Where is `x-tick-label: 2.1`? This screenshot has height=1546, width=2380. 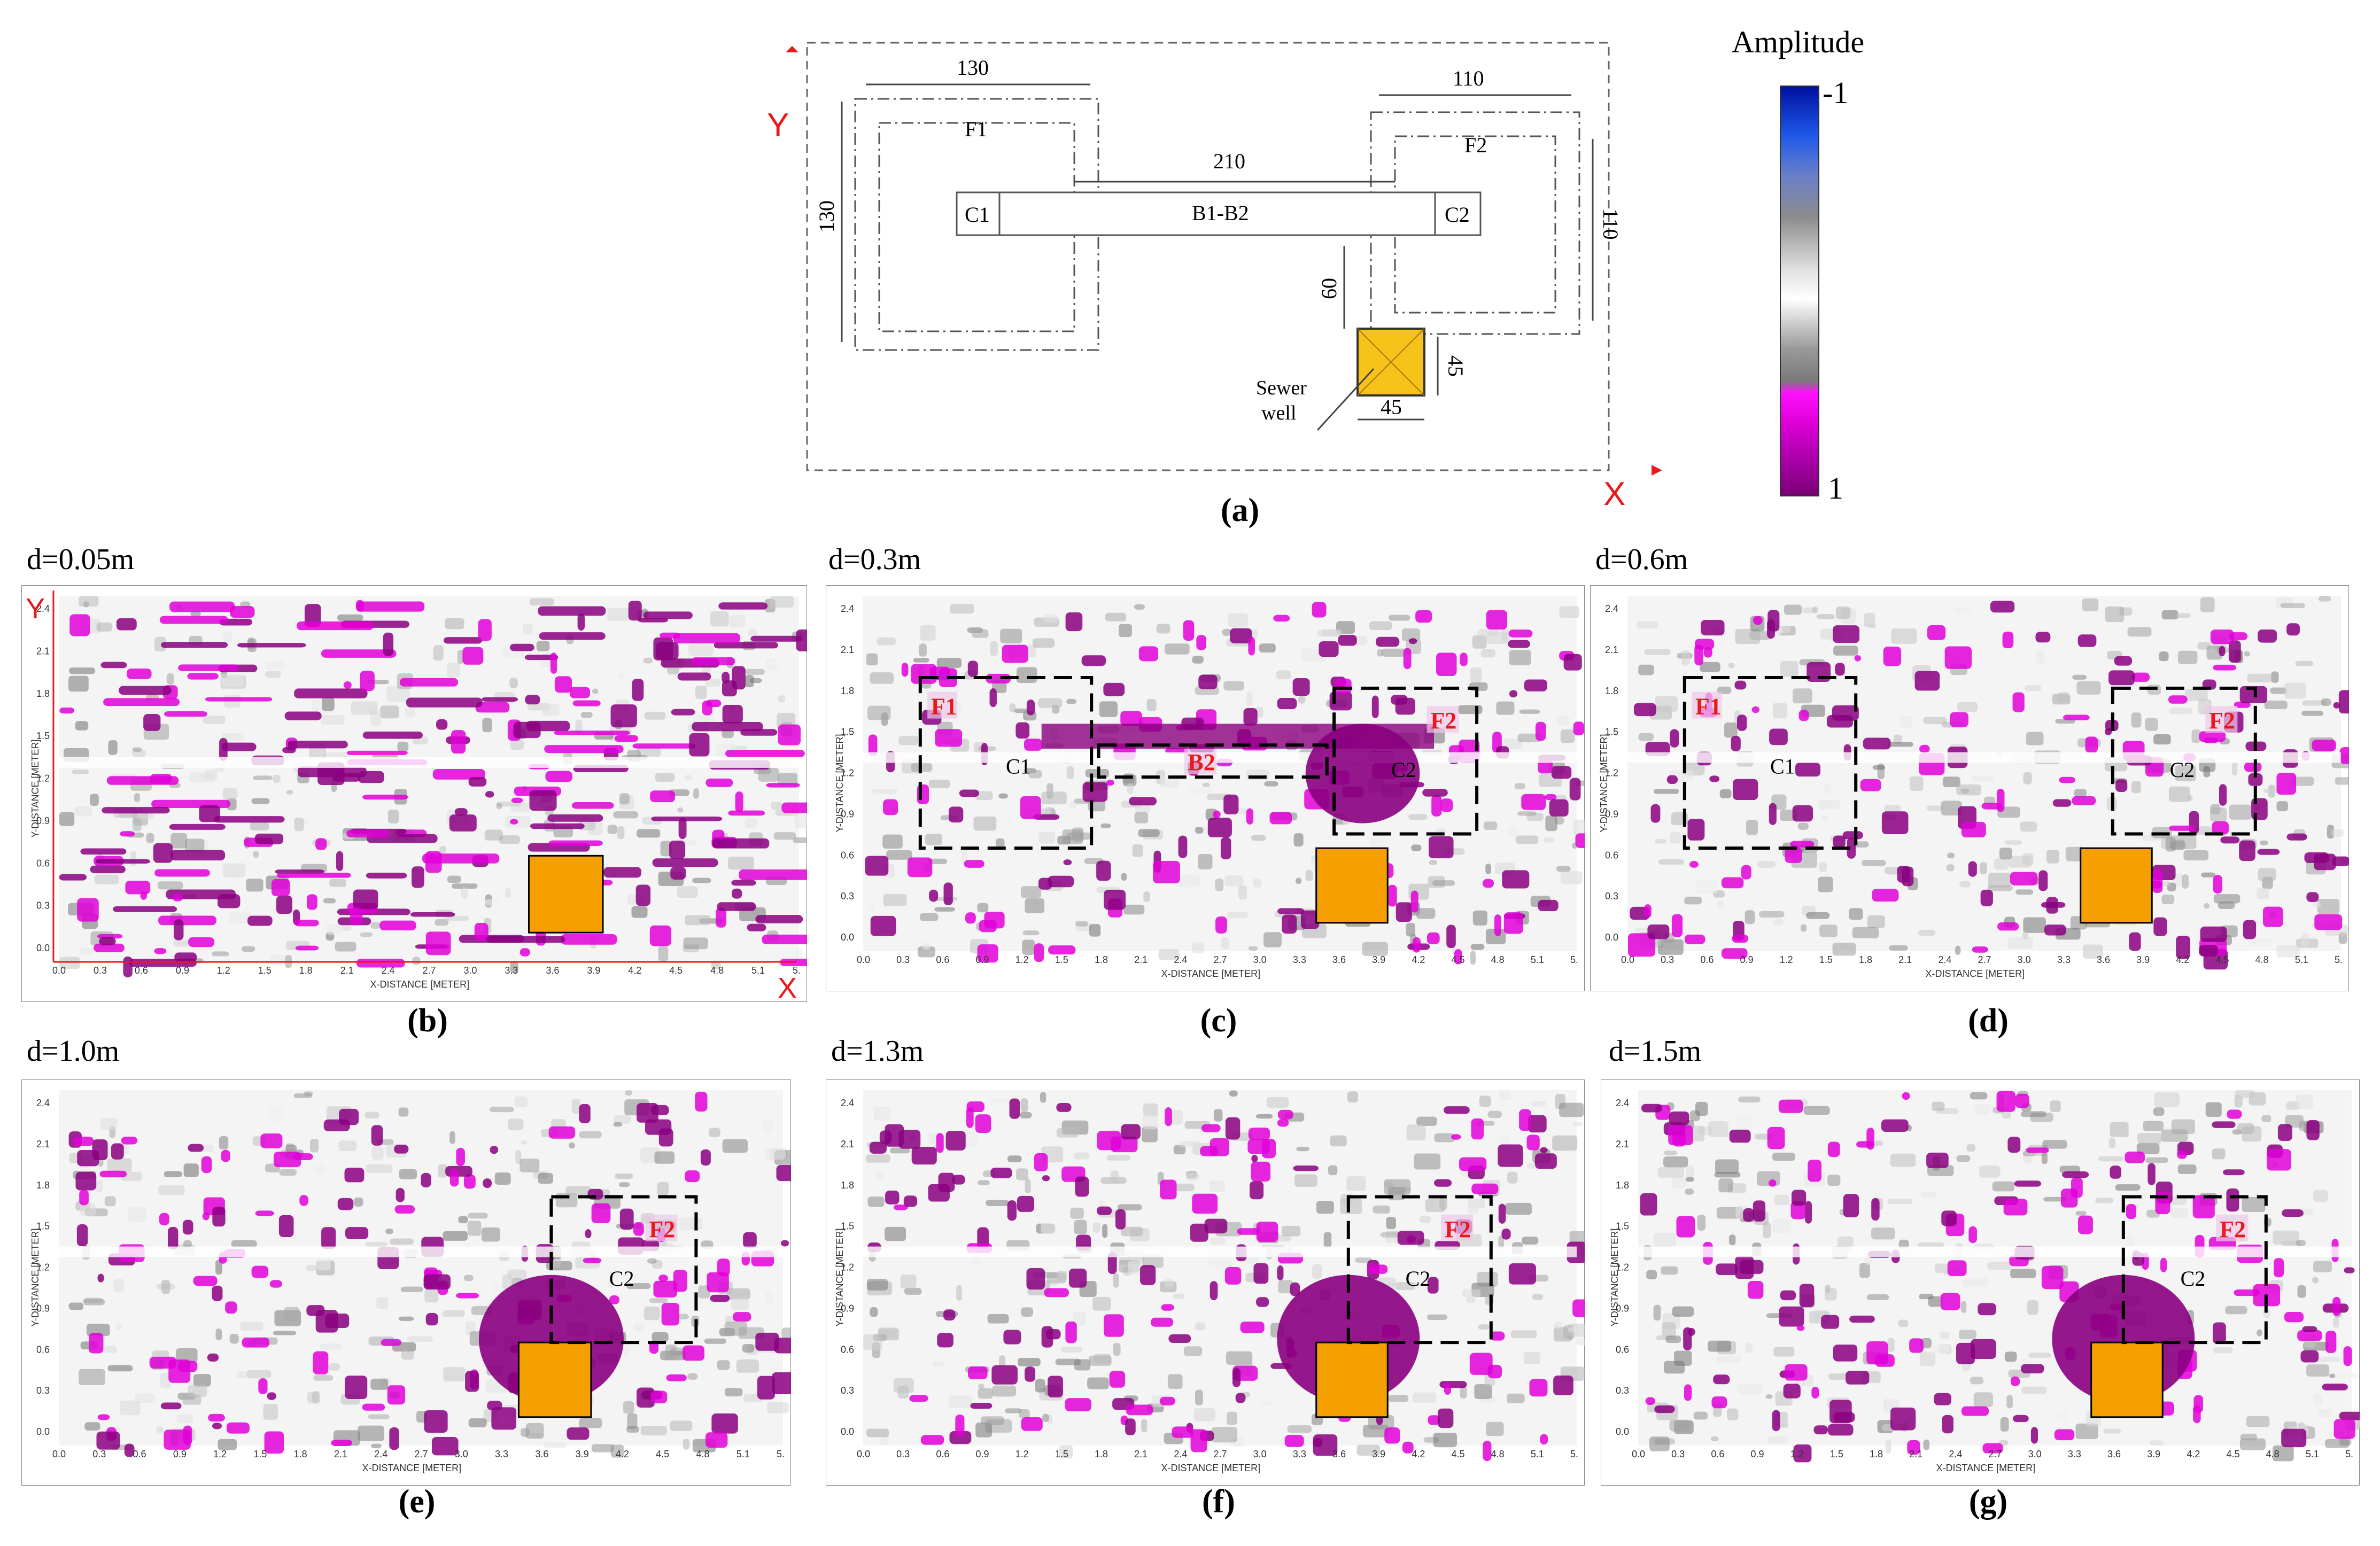 x-tick-label: 2.1 is located at coordinates (1915, 1454).